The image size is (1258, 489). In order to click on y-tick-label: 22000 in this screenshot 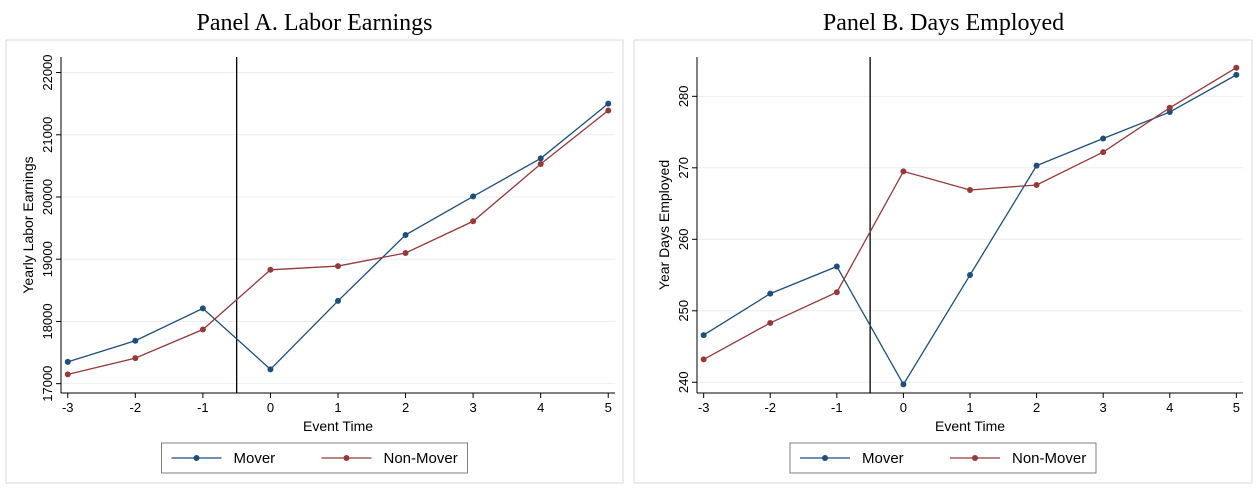, I will do `click(47, 72)`.